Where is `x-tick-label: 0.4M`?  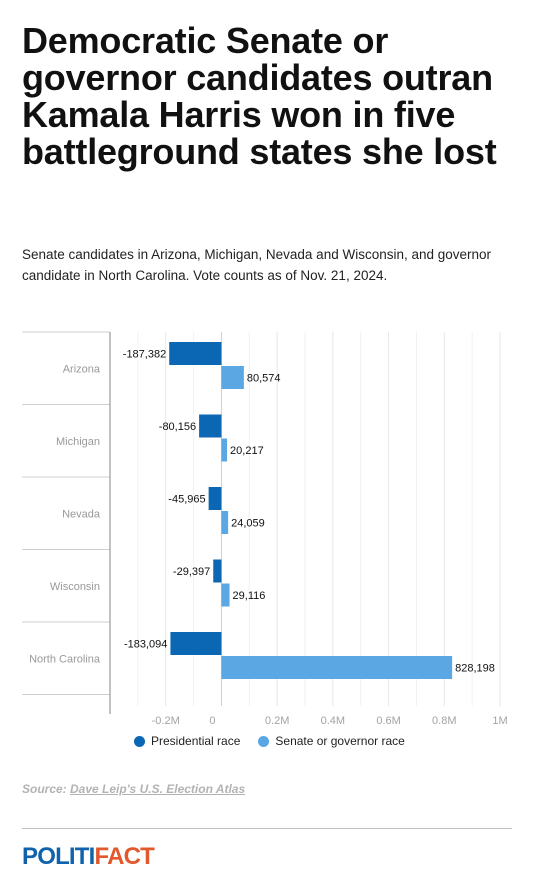 x-tick-label: 0.4M is located at coordinates (333, 721).